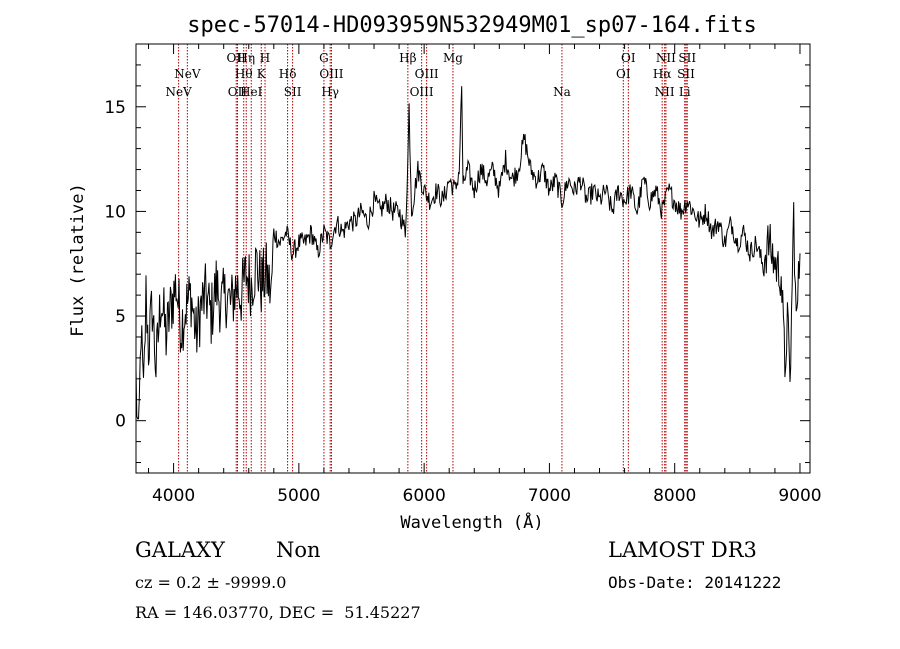 This screenshot has width=900, height=649. What do you see at coordinates (120, 317) in the screenshot?
I see `y-tick-label: 5` at bounding box center [120, 317].